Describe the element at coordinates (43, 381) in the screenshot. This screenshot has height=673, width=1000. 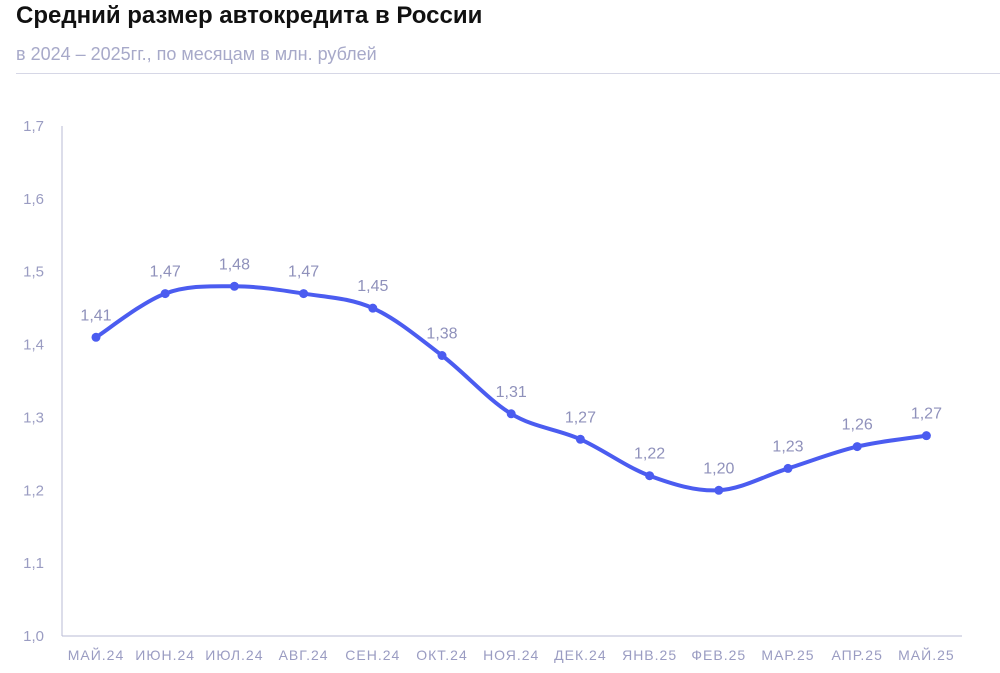
I see `y-axis: 1,0 1,1 1,2 1,3 1,4 1,5 1,6 1,7` at that location.